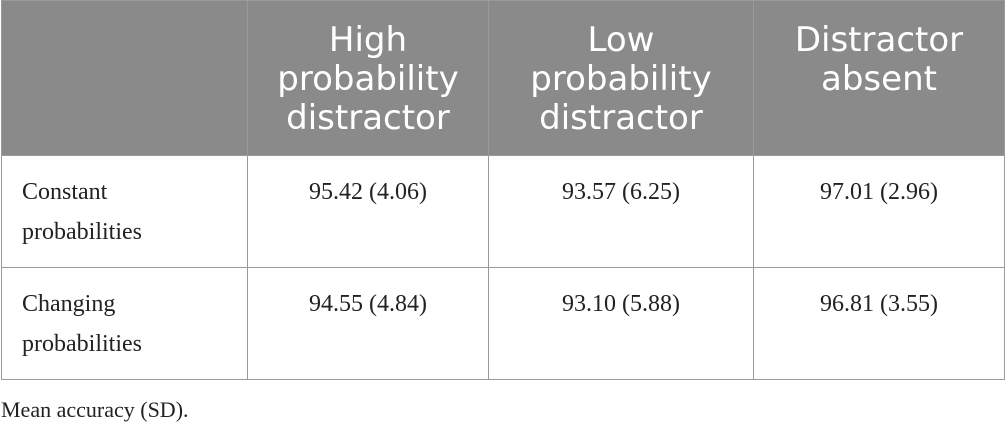 This screenshot has width=1005, height=431. I want to click on cell-value: 96.81 (3.55), so click(879, 323).